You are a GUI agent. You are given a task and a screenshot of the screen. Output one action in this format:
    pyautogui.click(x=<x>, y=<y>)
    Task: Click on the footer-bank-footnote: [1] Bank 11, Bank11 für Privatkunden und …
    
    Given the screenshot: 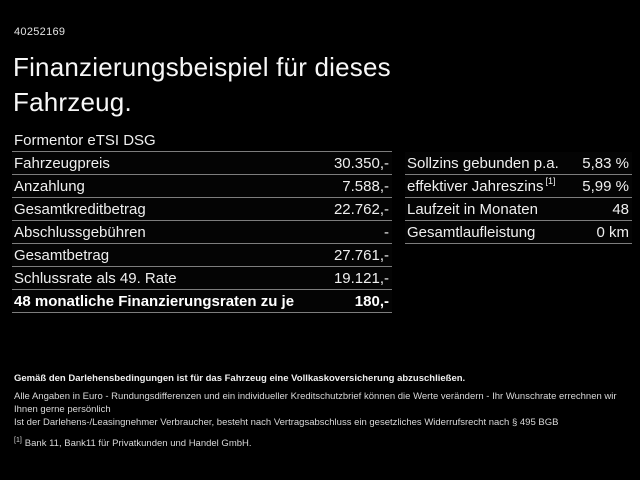 What is the action you would take?
    pyautogui.click(x=321, y=443)
    